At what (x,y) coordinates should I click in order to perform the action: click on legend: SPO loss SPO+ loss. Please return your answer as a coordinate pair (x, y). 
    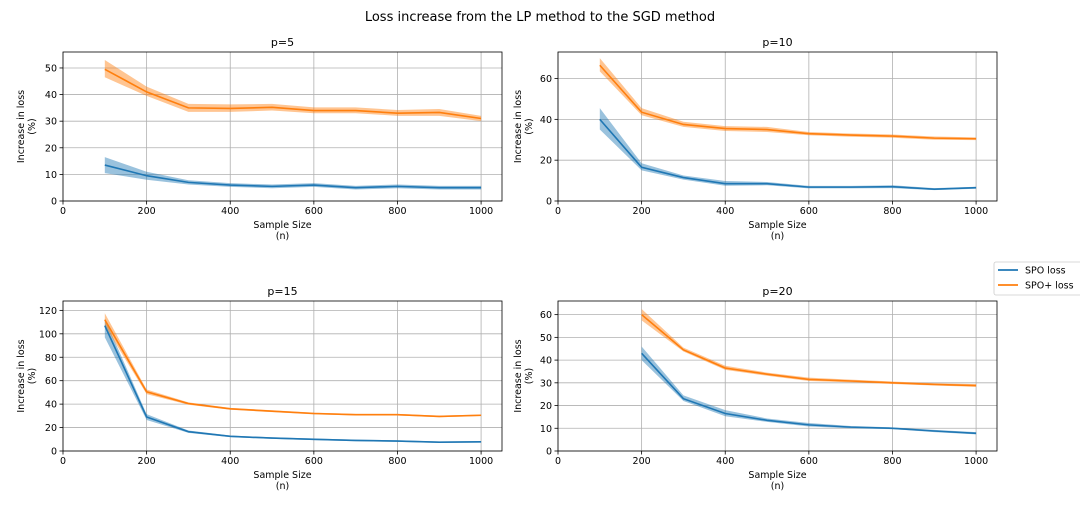
    Looking at the image, I should click on (1036, 278).